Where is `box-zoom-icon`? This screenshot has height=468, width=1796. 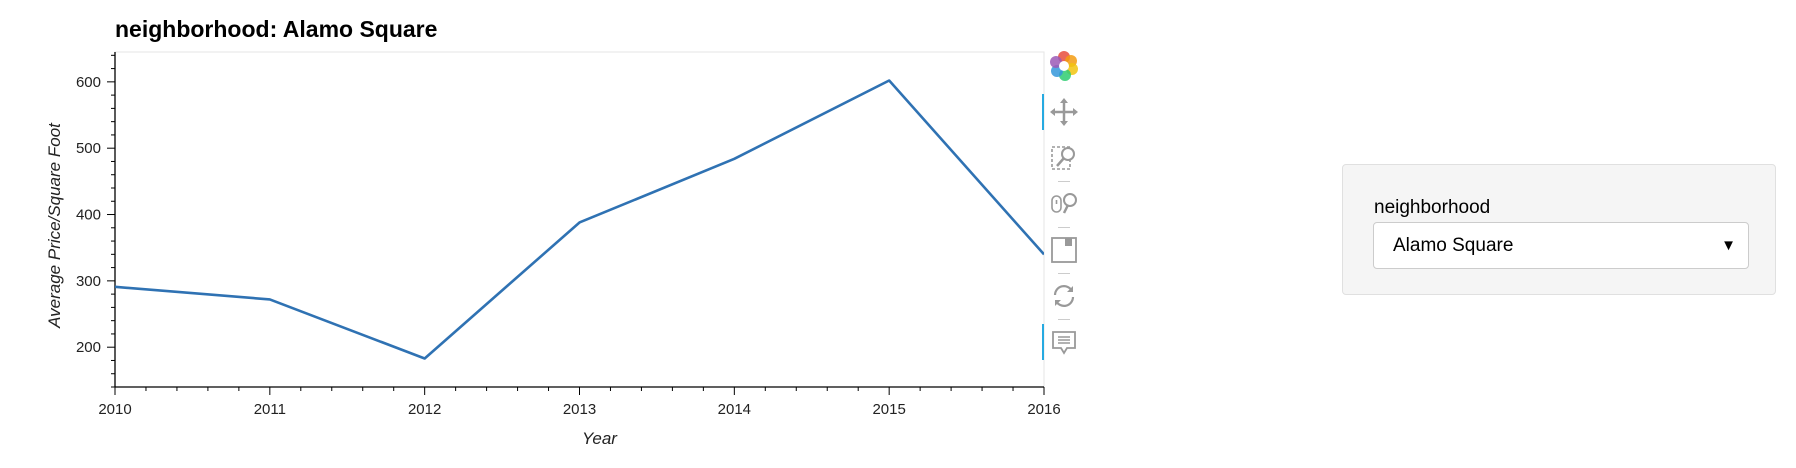 box-zoom-icon is located at coordinates (1063, 158).